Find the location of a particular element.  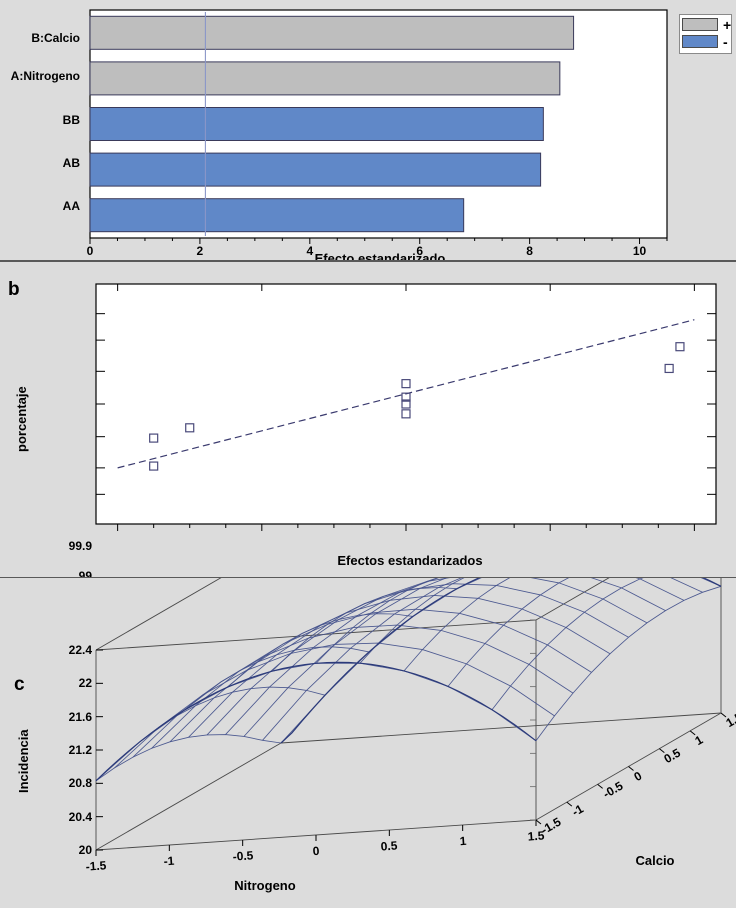

box-floor-left is located at coordinates (188, 796).